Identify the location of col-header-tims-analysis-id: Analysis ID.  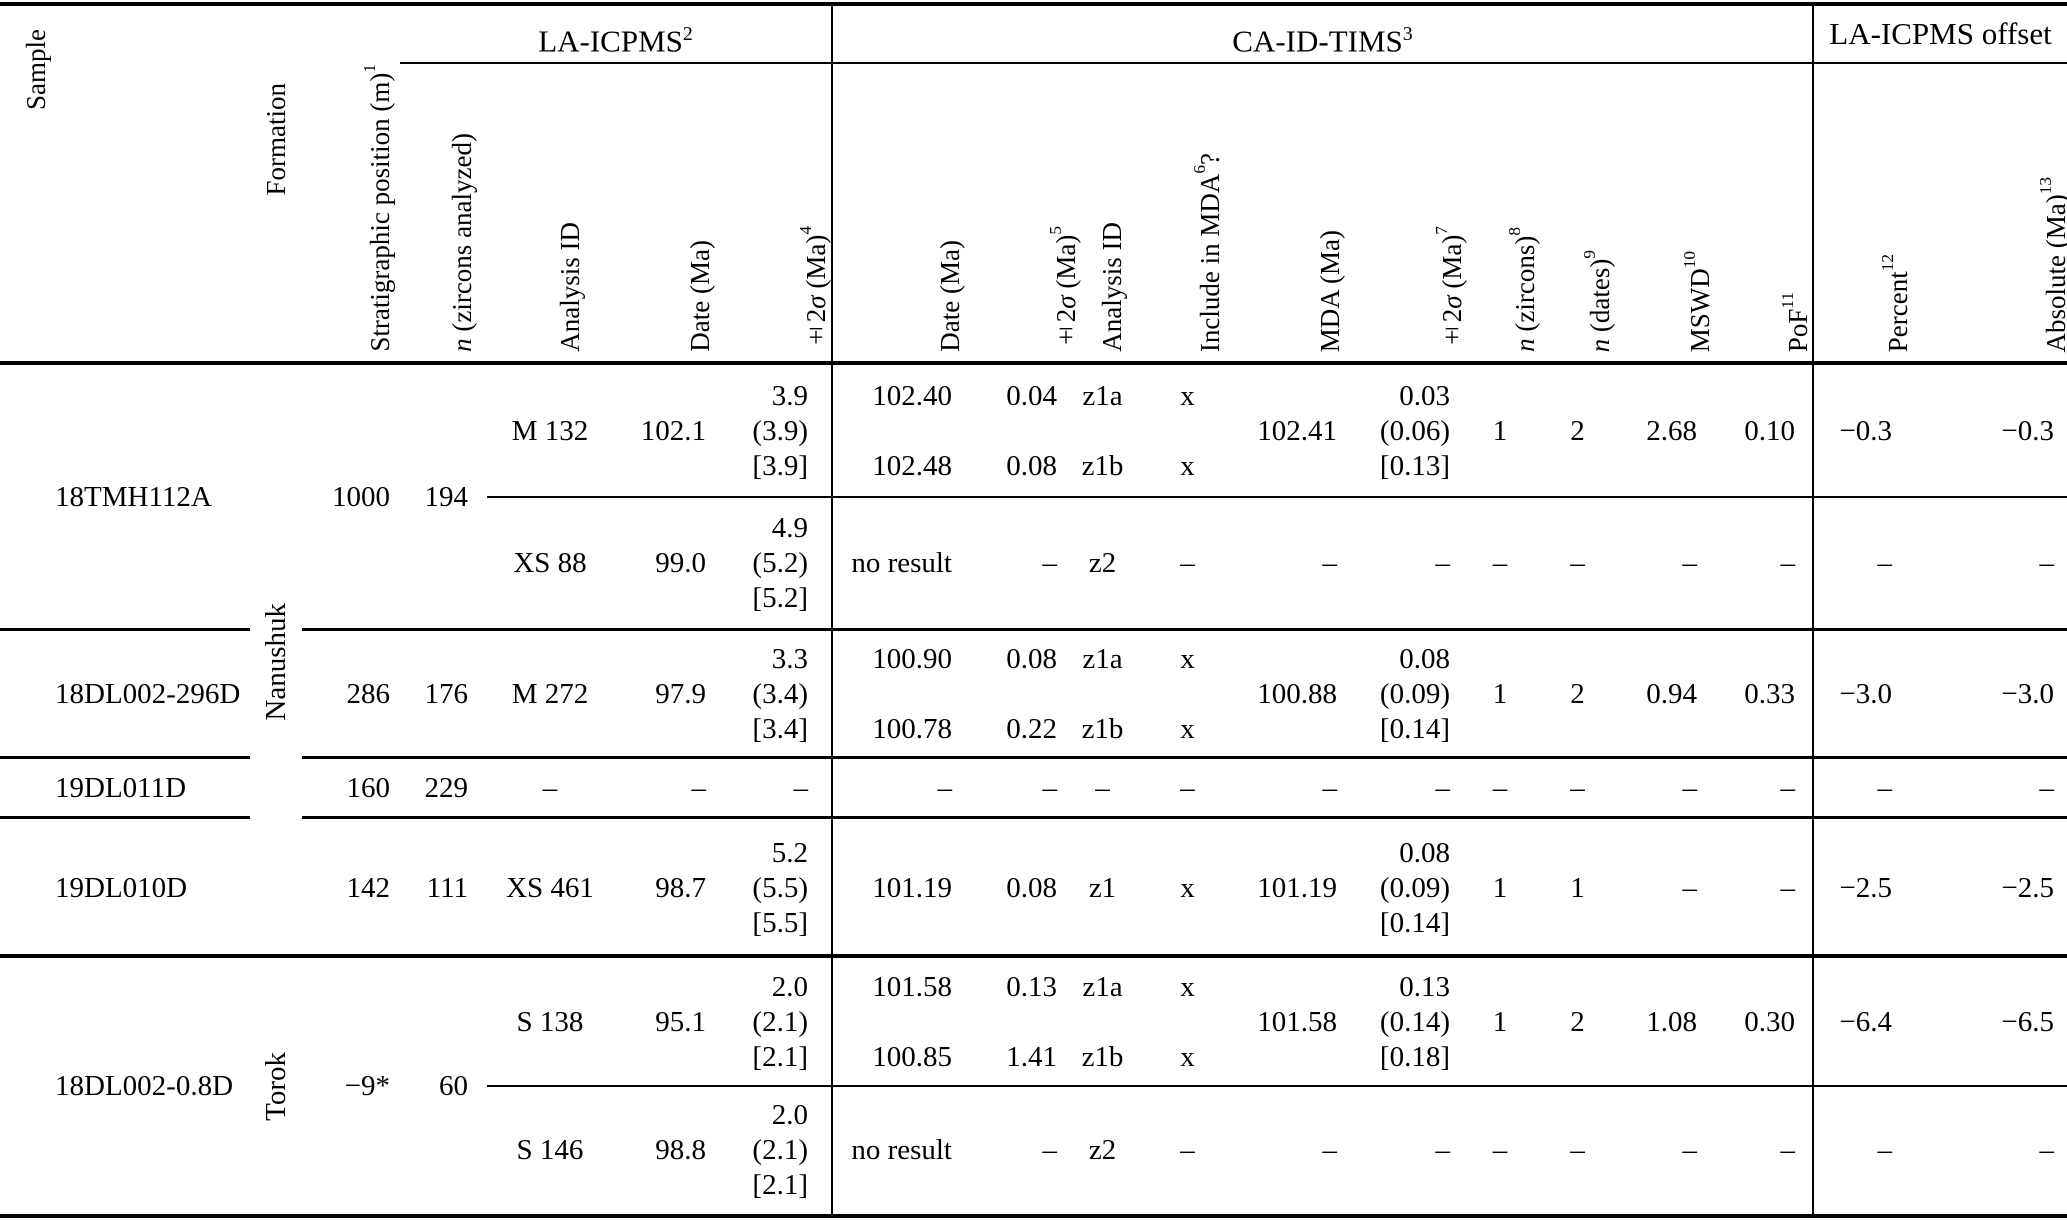
(1112, 287).